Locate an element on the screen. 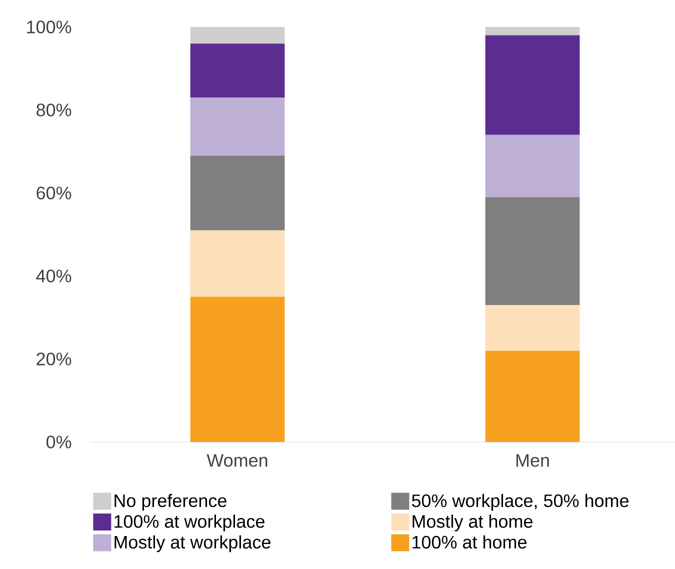 This screenshot has width=675, height=569. legend-label: No preference is located at coordinates (170, 502).